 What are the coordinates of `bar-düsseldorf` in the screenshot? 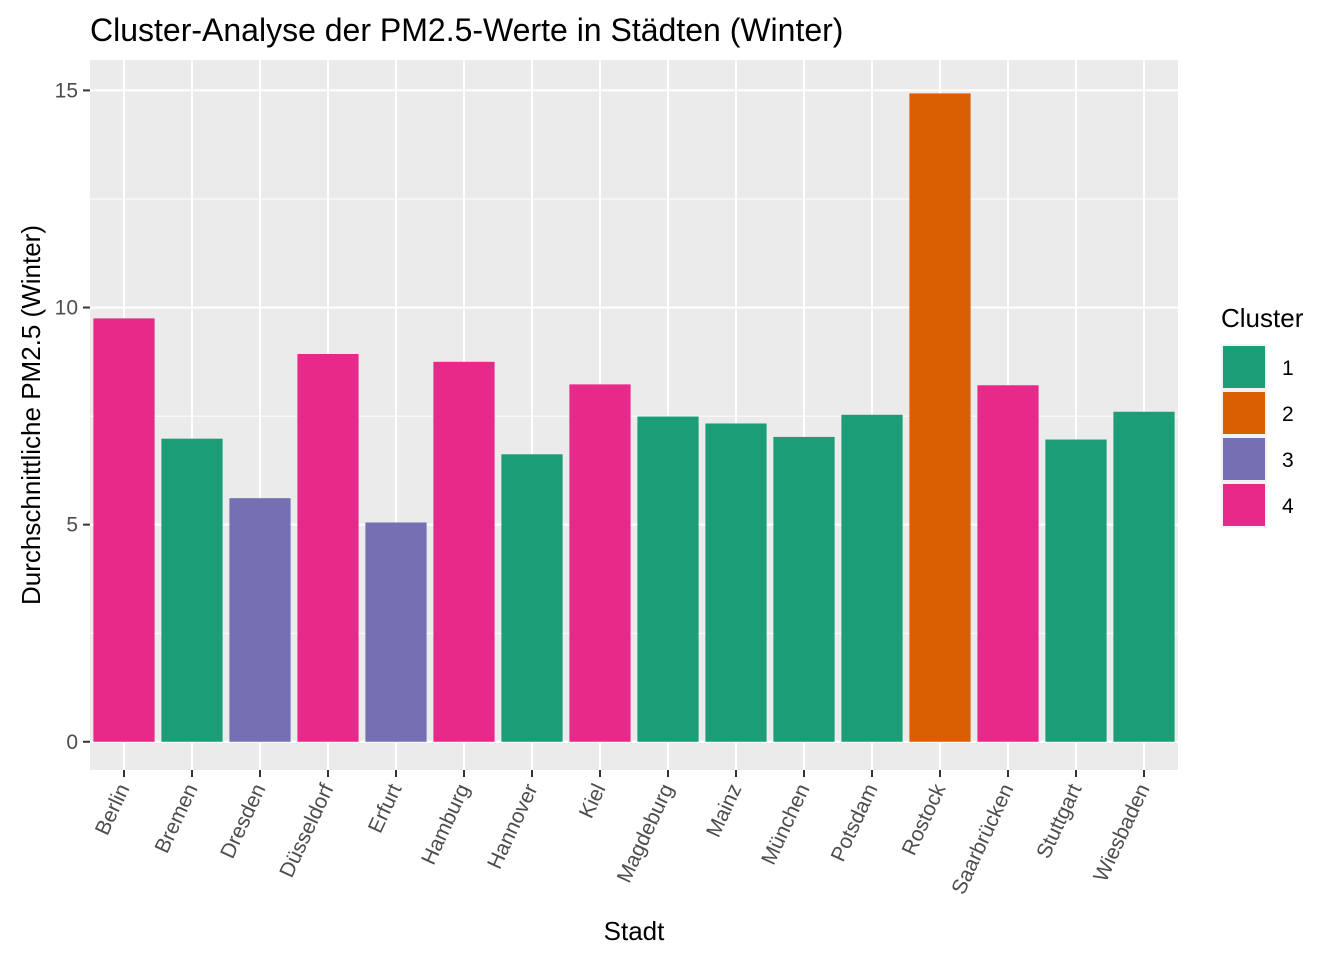 It's located at (328, 547).